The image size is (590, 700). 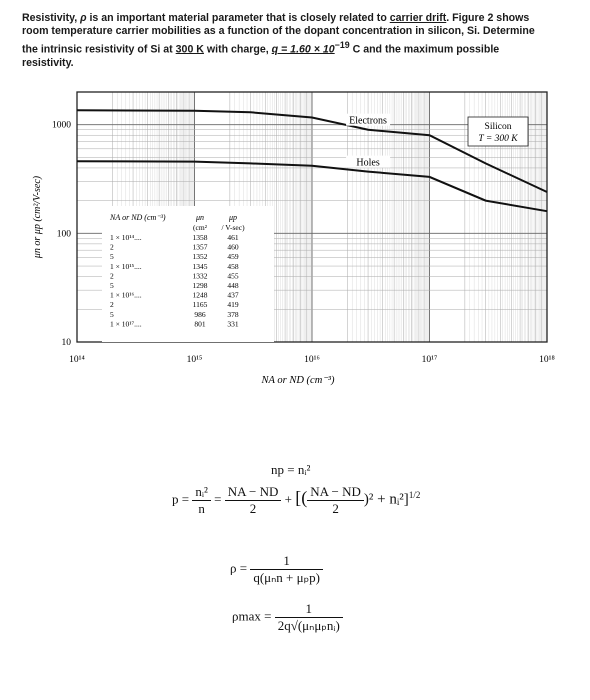 I want to click on table-cell-mobility: 1345, so click(x=200, y=266).